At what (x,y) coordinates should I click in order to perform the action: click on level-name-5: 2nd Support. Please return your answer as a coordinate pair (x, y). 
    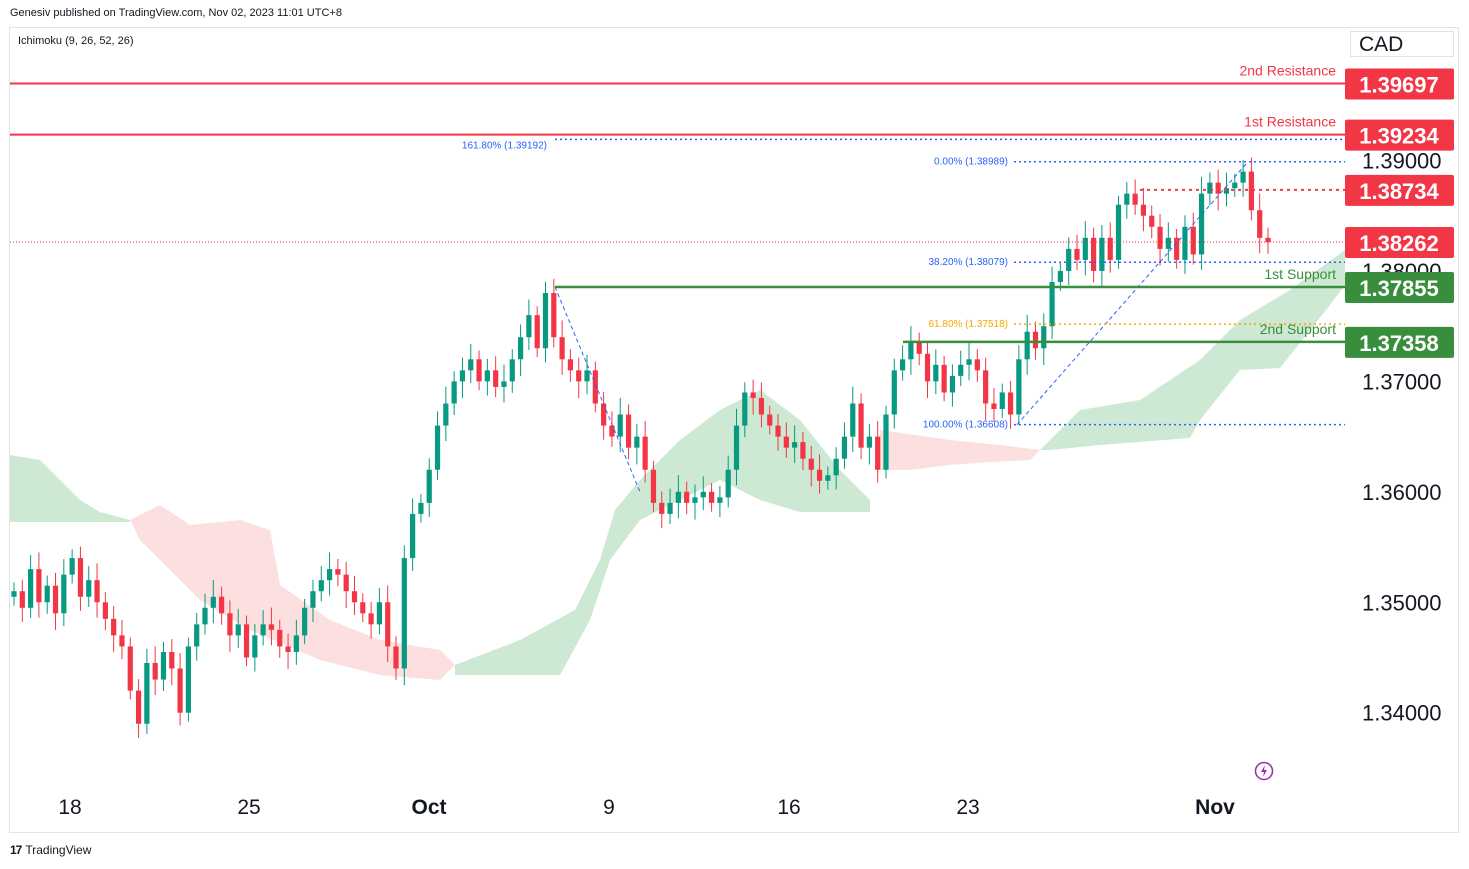
    Looking at the image, I should click on (1298, 329).